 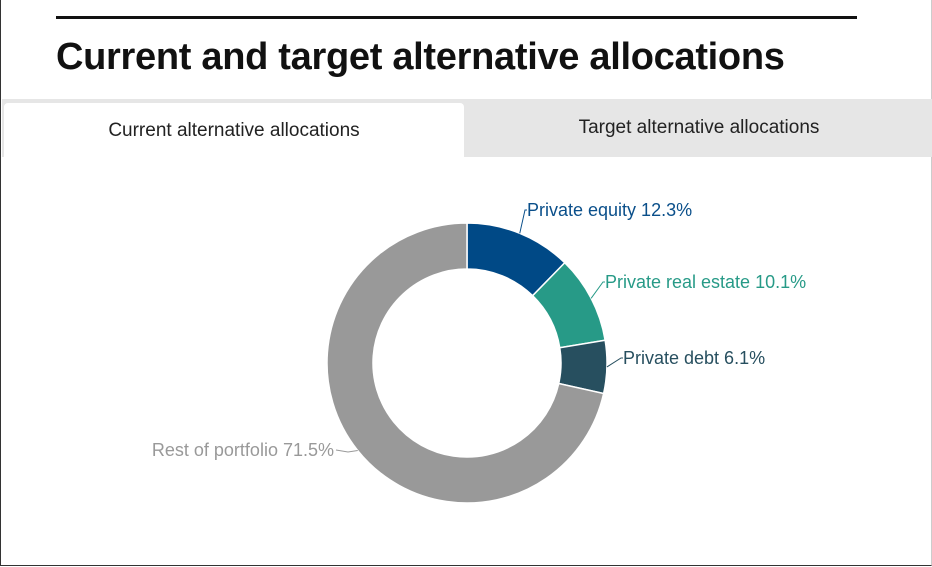 I want to click on slice-label-private-equity: Private equity 12.3%, so click(x=609, y=210).